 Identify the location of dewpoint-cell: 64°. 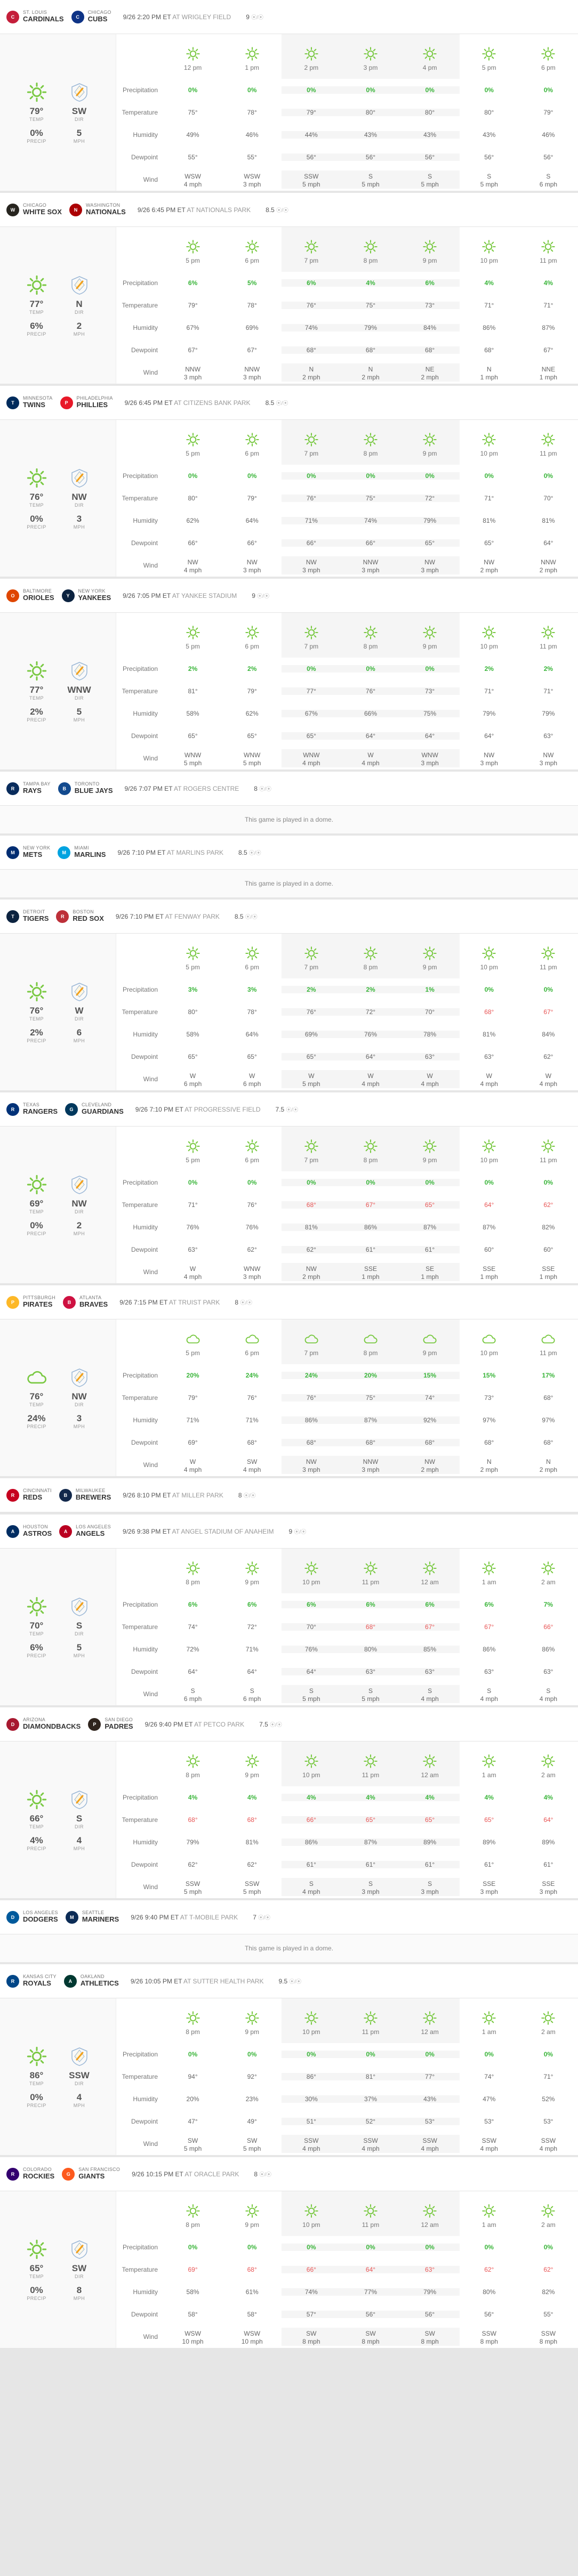
(252, 1671).